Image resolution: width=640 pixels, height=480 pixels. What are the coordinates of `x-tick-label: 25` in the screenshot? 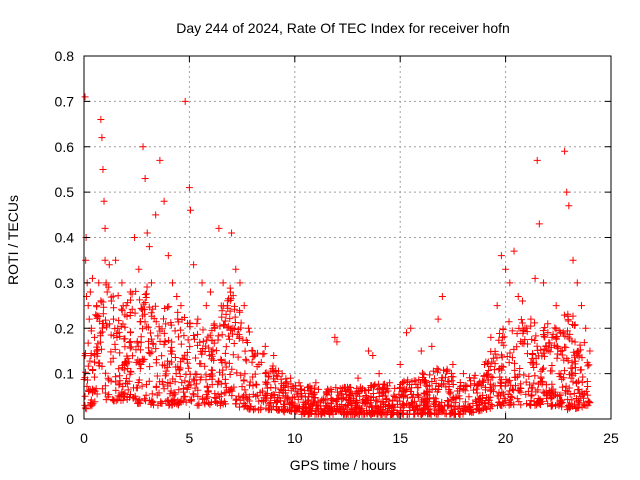 It's located at (611, 438).